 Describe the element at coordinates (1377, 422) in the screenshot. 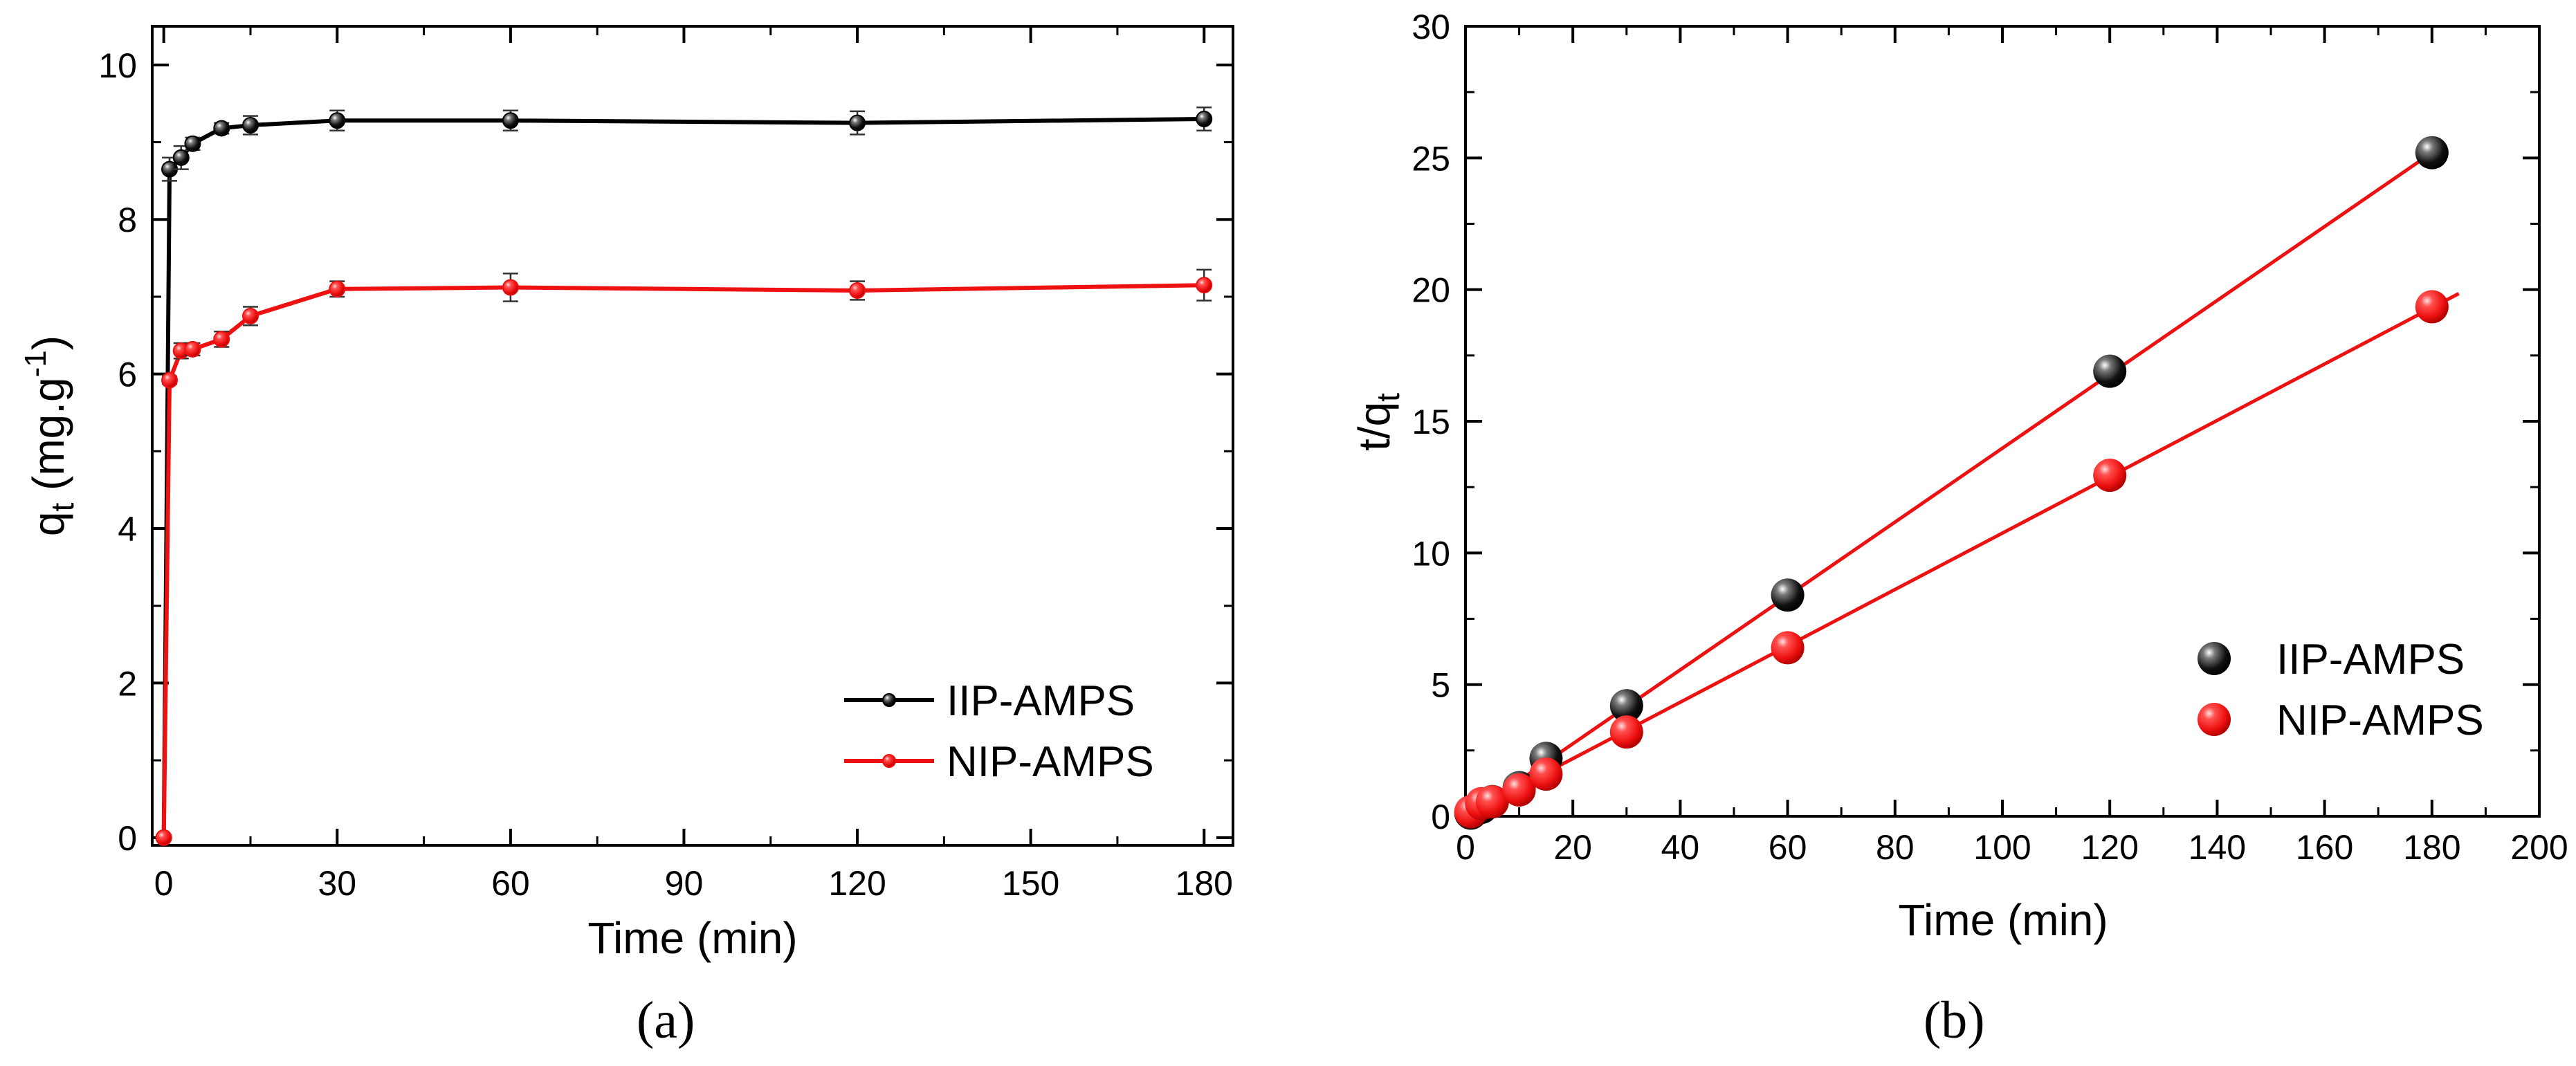

I see `chart-b-y-axis-label: t/qt` at that location.